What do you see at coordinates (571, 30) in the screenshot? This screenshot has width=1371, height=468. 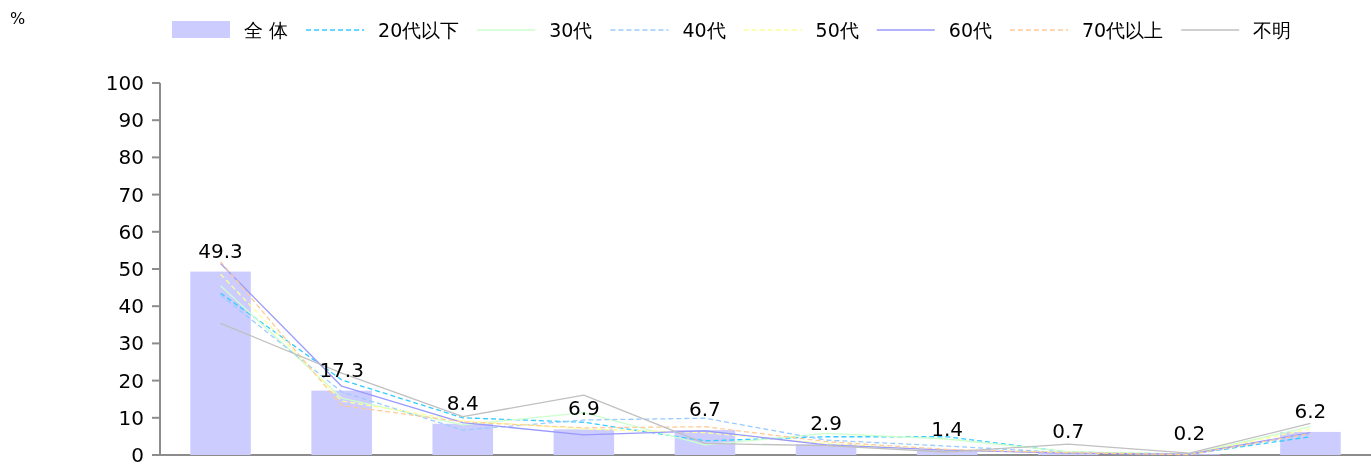 I see `legend-label: 30代` at bounding box center [571, 30].